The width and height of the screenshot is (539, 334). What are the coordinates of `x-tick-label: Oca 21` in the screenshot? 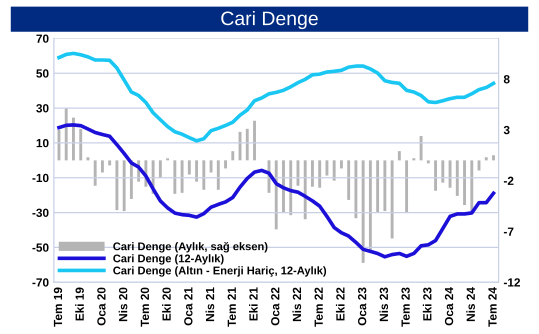 It's located at (188, 306).